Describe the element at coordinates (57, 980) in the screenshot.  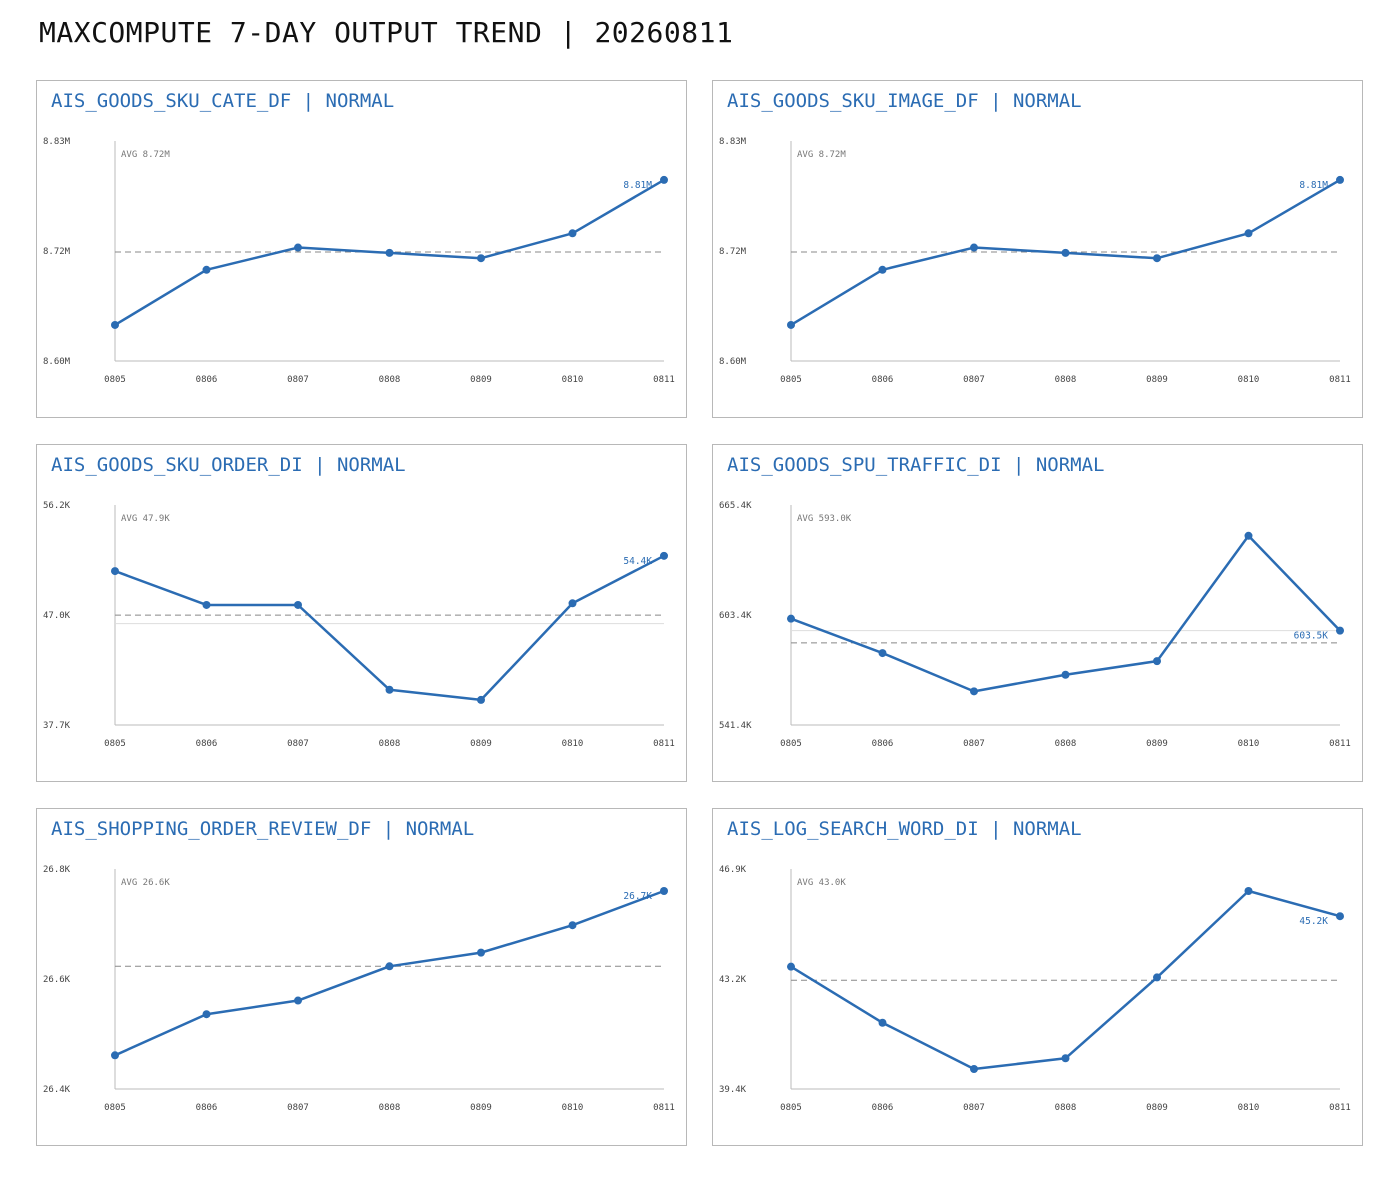
I see `y-tick-label: 26.6K` at that location.